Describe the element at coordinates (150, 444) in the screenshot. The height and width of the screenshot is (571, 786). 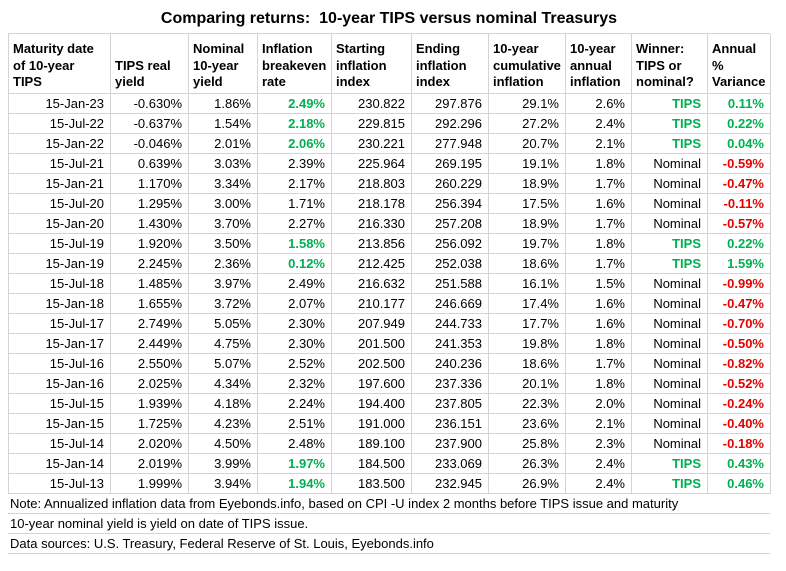
I see `cell-tips-real-yield: 2.020%` at that location.